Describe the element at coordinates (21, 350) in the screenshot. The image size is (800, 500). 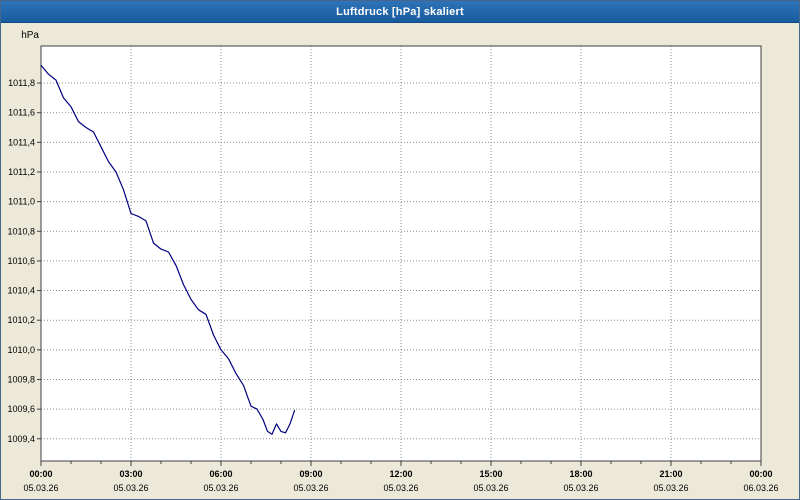
I see `y-tick-label: 1010,0` at that location.